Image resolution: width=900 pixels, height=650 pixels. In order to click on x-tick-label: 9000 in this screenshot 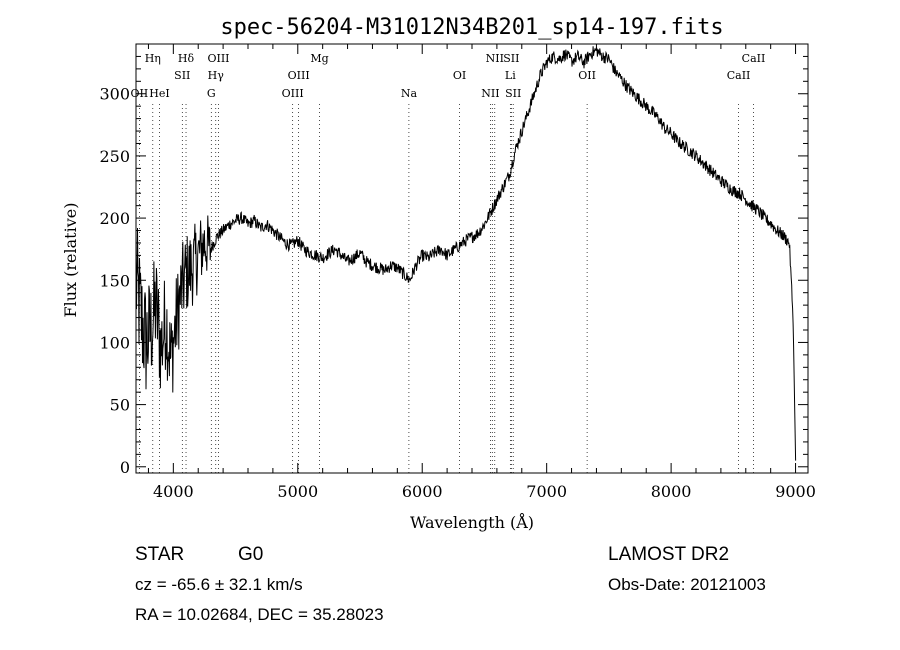, I will do `click(795, 491)`.